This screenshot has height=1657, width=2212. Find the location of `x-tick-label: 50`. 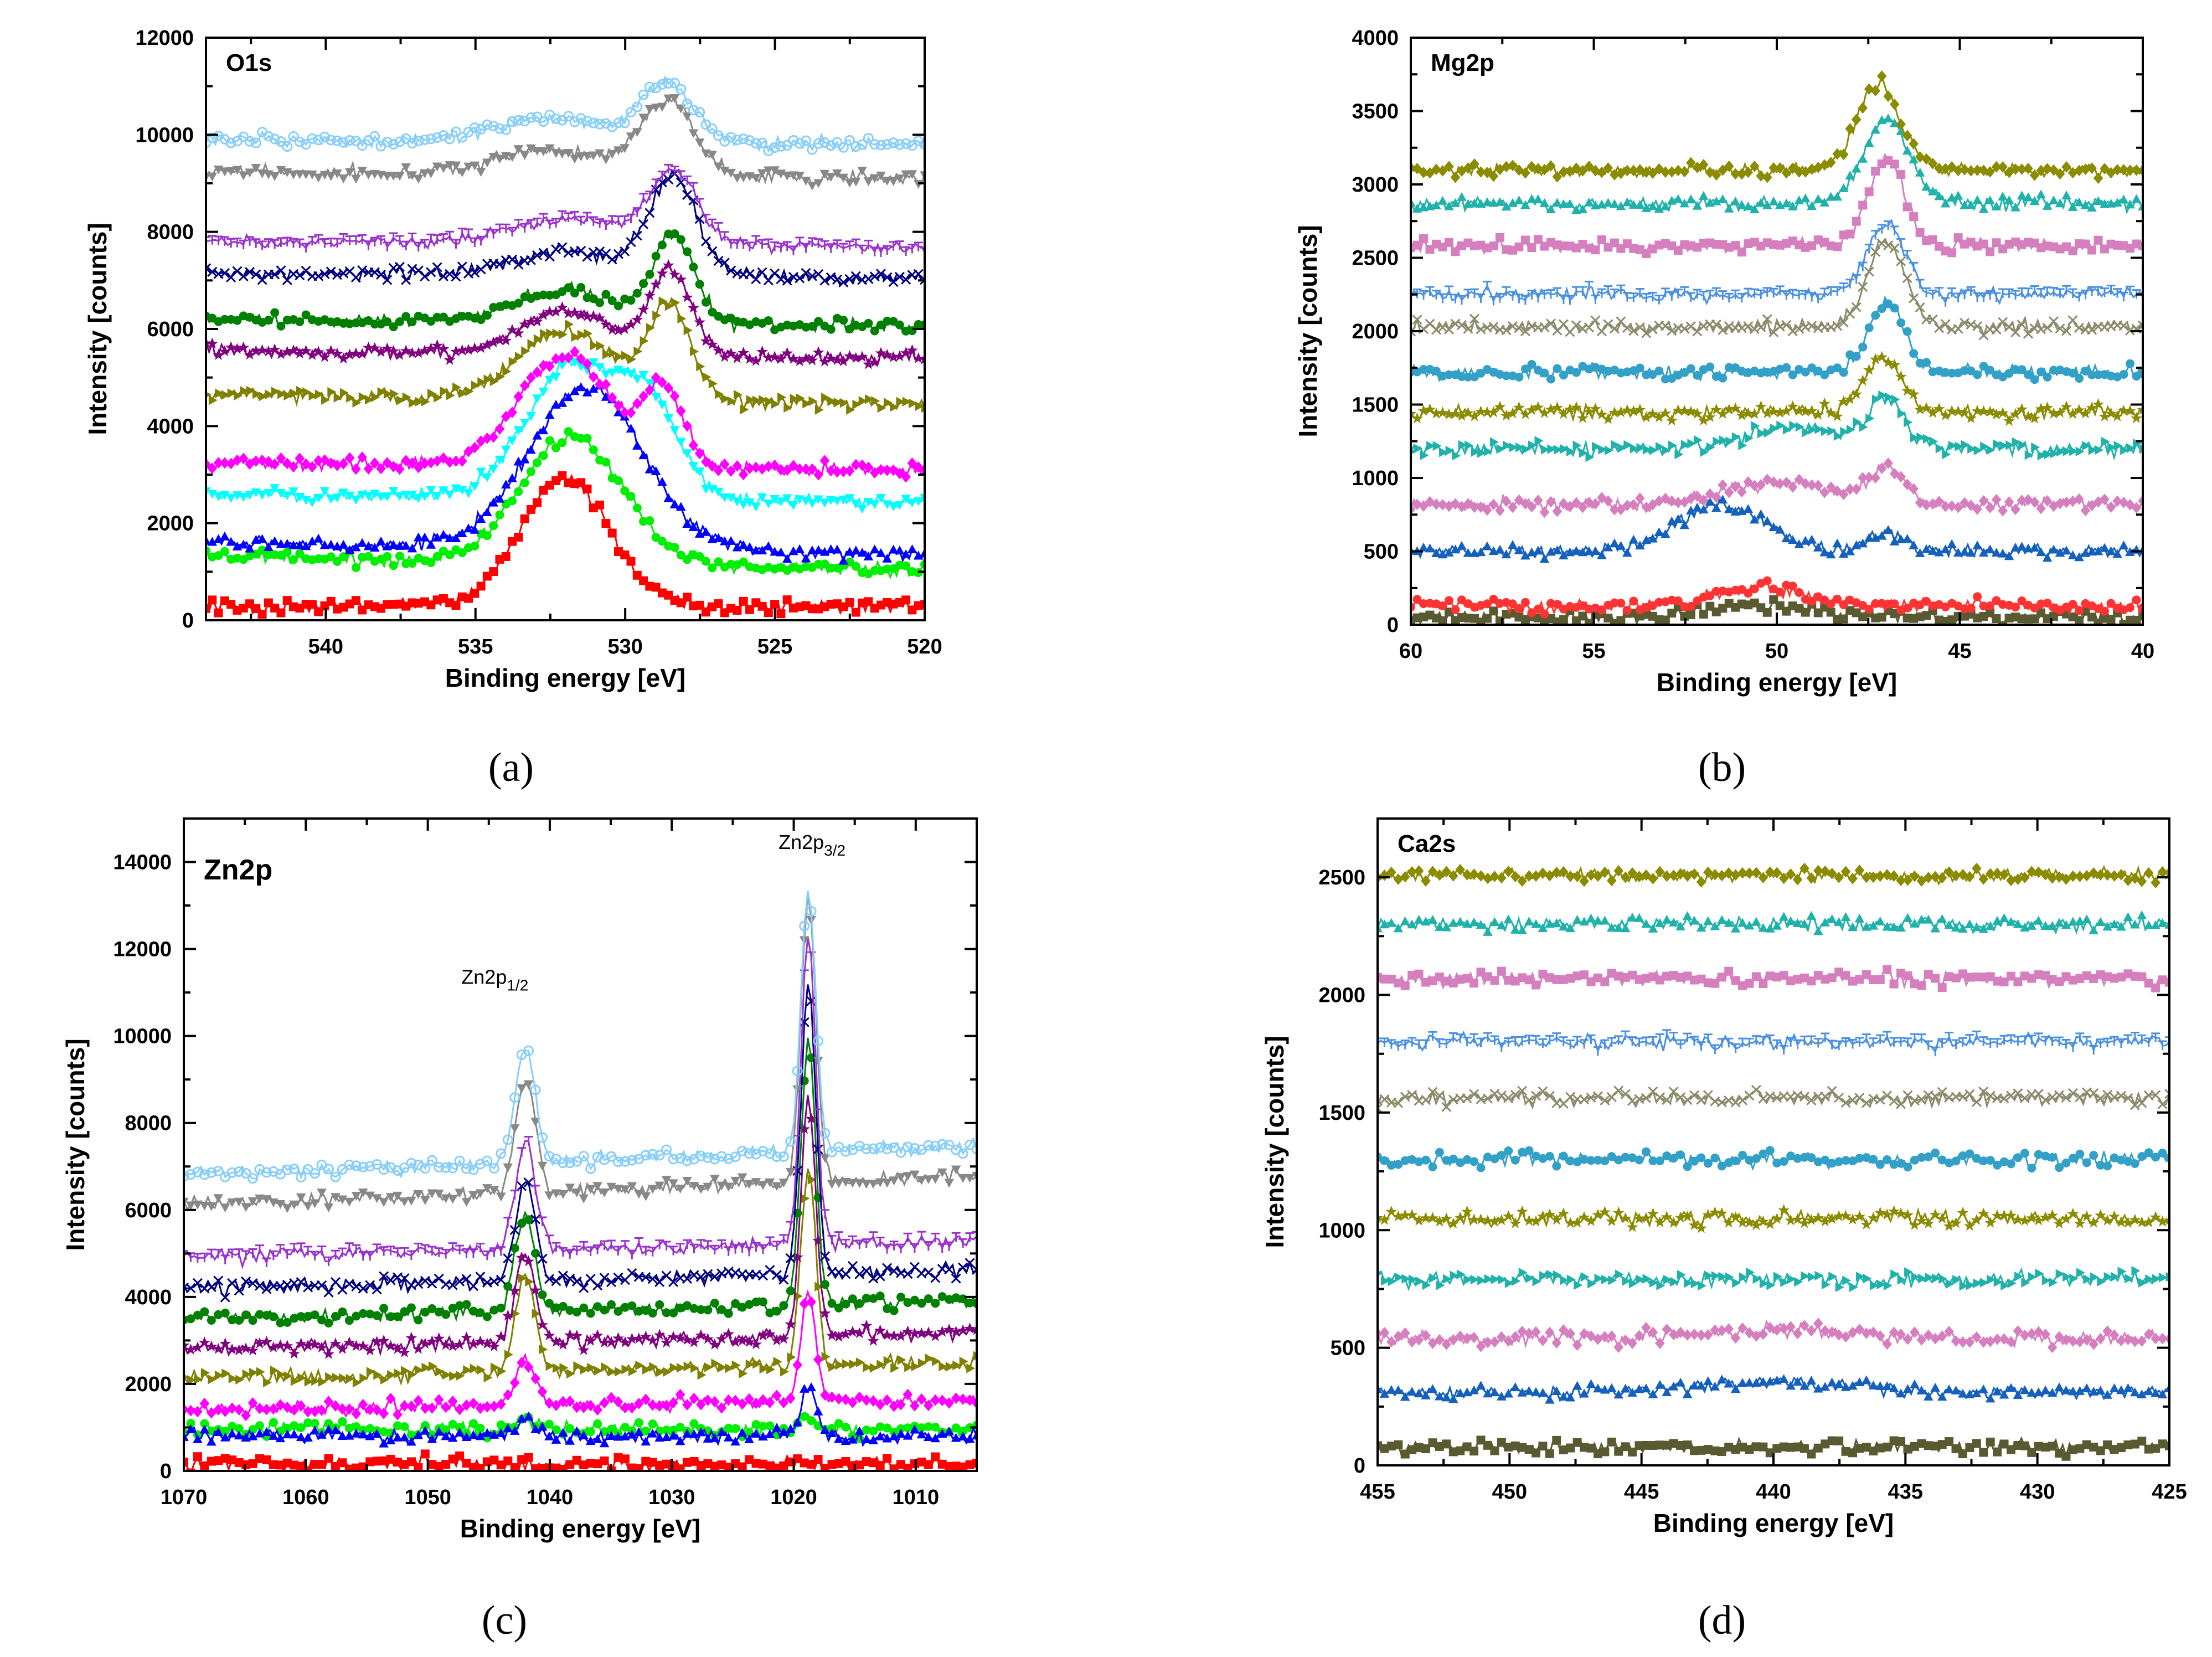

x-tick-label: 50 is located at coordinates (1776, 651).